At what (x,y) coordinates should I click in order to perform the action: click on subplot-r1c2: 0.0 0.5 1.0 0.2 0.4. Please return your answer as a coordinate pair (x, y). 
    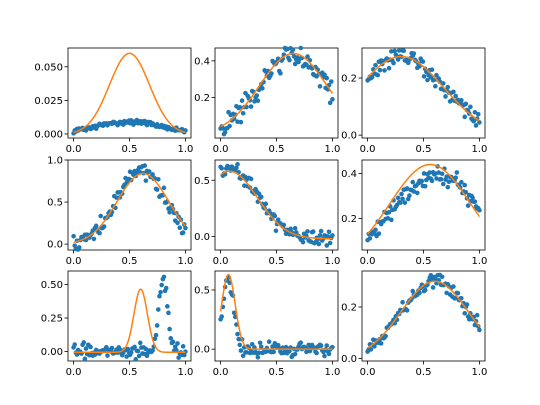
    Looking at the image, I should click on (267, 100).